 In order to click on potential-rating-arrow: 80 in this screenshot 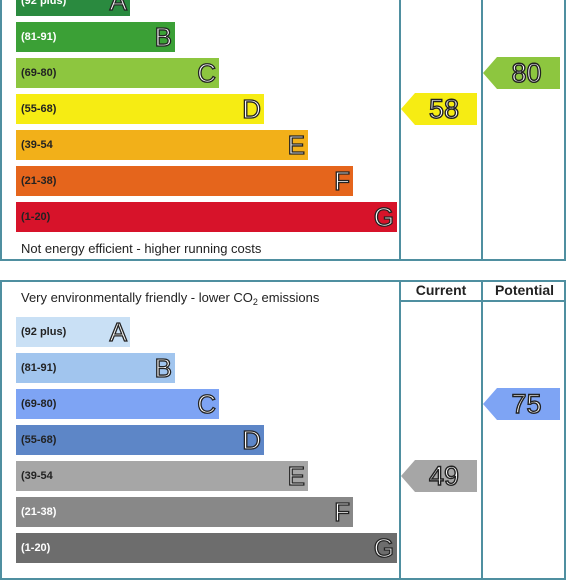, I will do `click(521, 73)`.